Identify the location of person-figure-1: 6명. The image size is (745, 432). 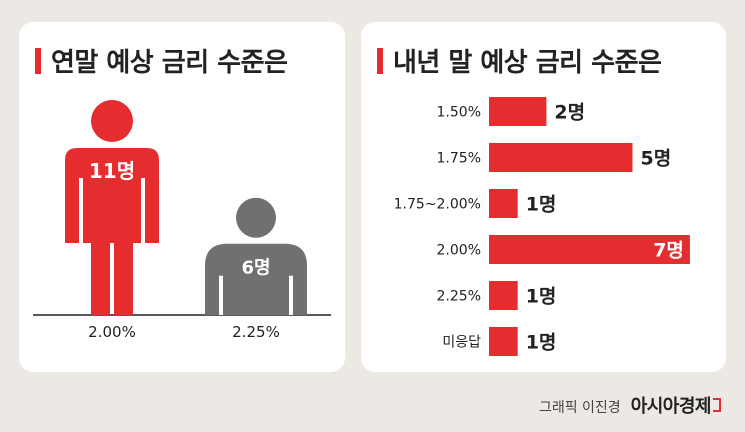
(256, 256).